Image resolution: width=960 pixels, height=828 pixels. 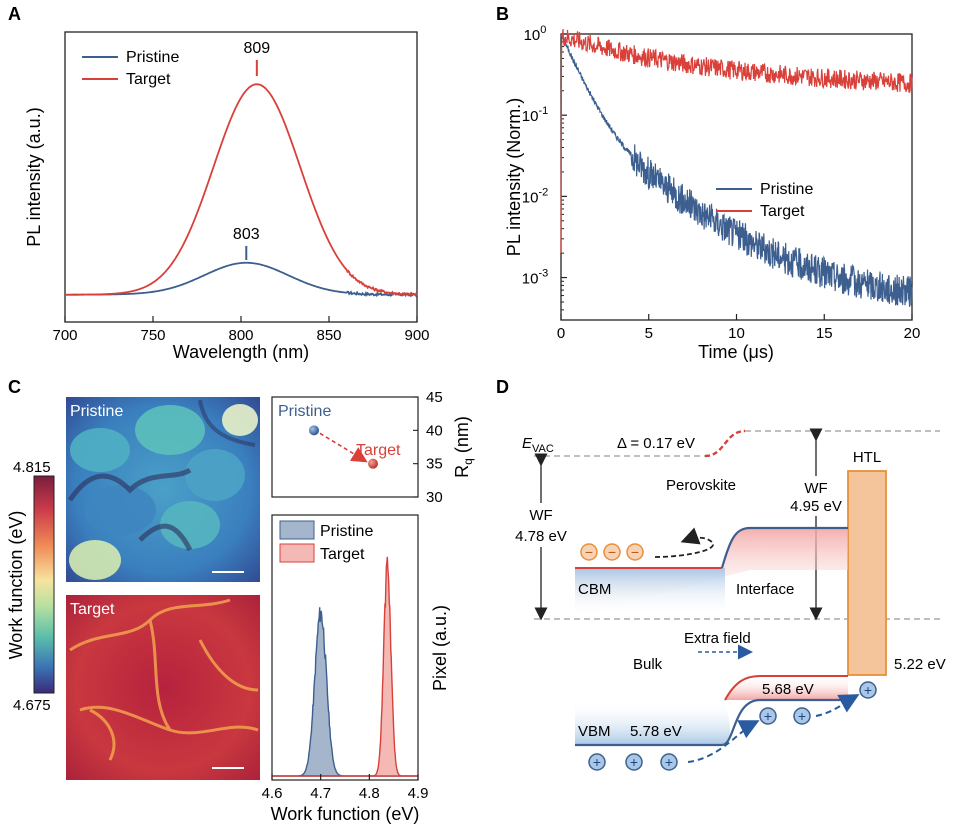 I want to click on panel-a-lines, so click(x=241, y=190).